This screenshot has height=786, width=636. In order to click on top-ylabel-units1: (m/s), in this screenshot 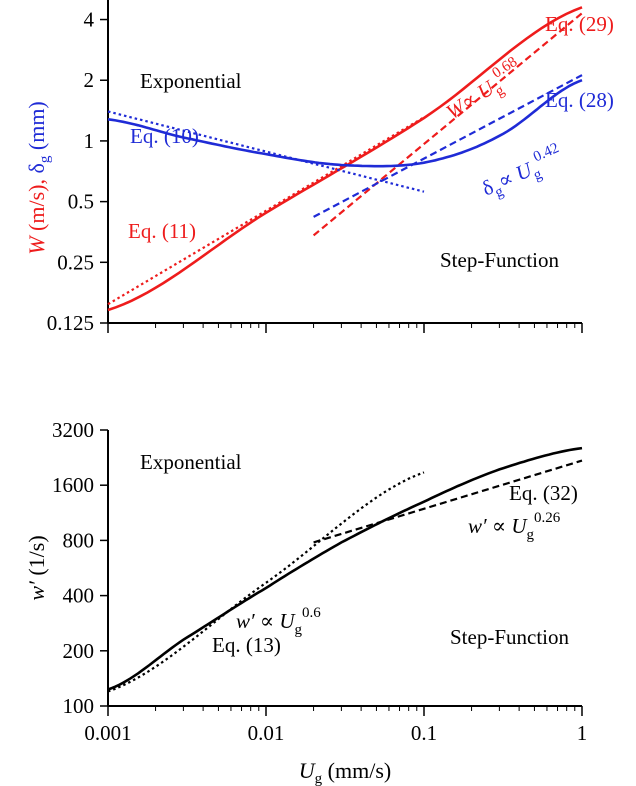, I will do `click(36, 204)`.